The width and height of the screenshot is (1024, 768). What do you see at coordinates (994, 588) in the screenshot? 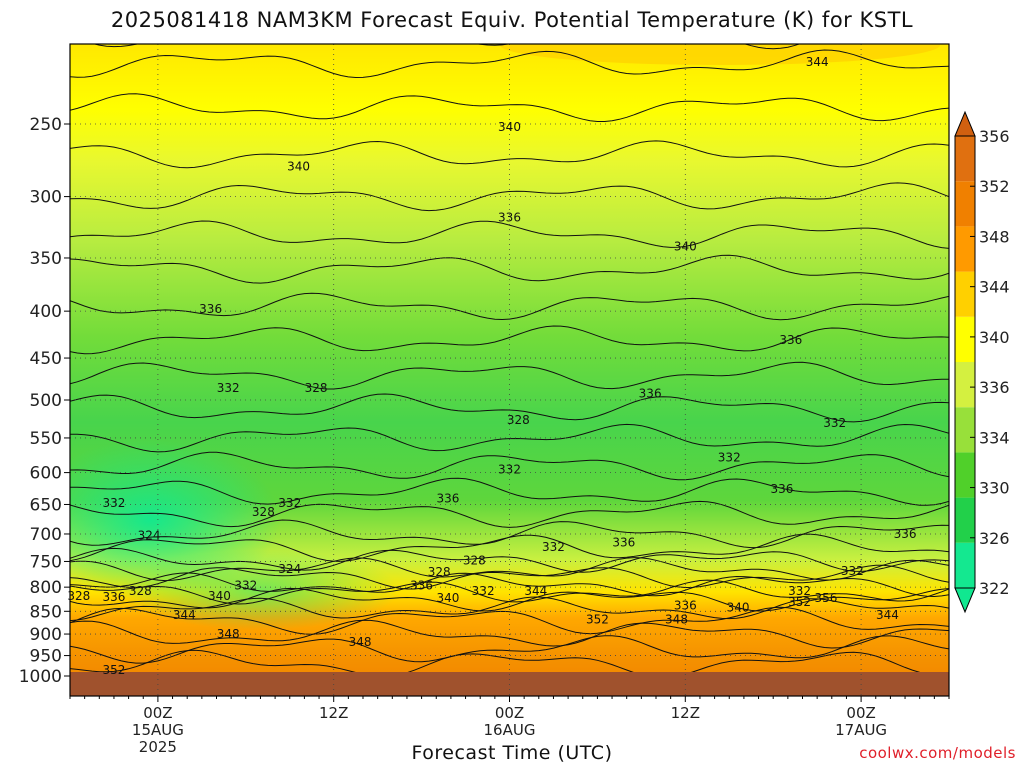
I see `colorbar-label: 322` at bounding box center [994, 588].